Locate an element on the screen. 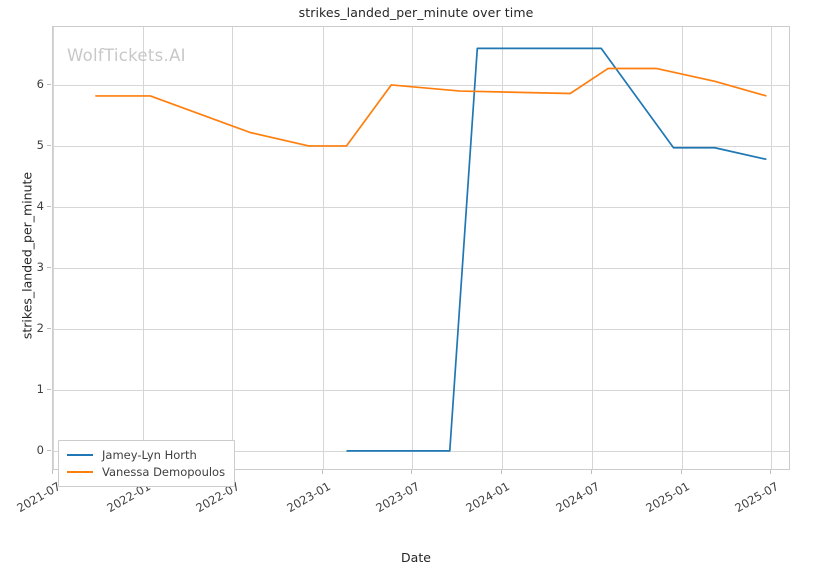 This screenshot has height=575, width=832. x-axis-tick-label: 2025-07 is located at coordinates (757, 497).